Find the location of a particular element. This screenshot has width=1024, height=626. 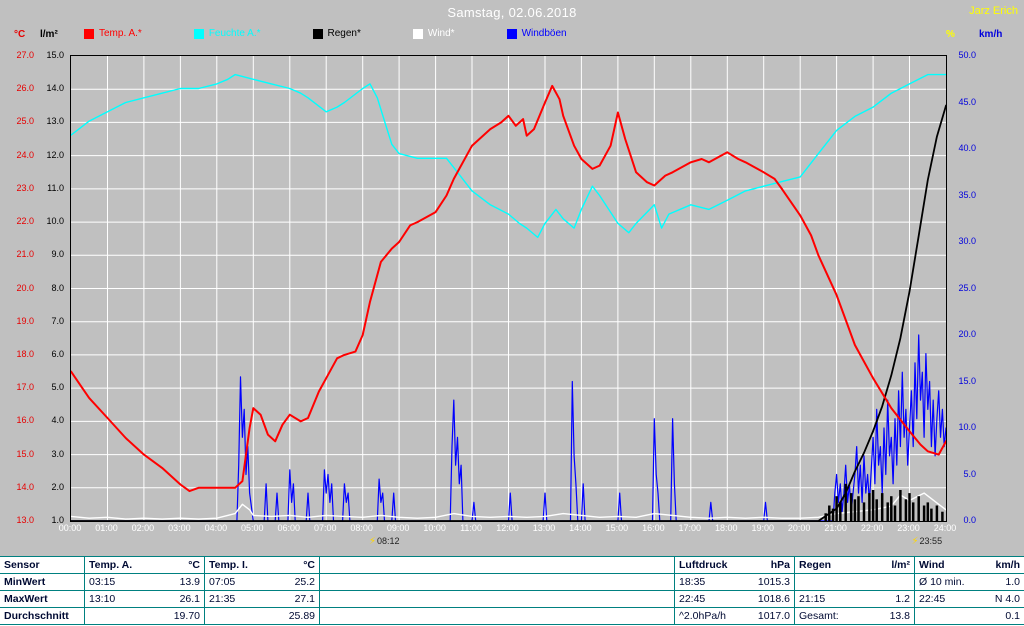

legend-item-feuchte-a: Feuchte A.* is located at coordinates (227, 33).